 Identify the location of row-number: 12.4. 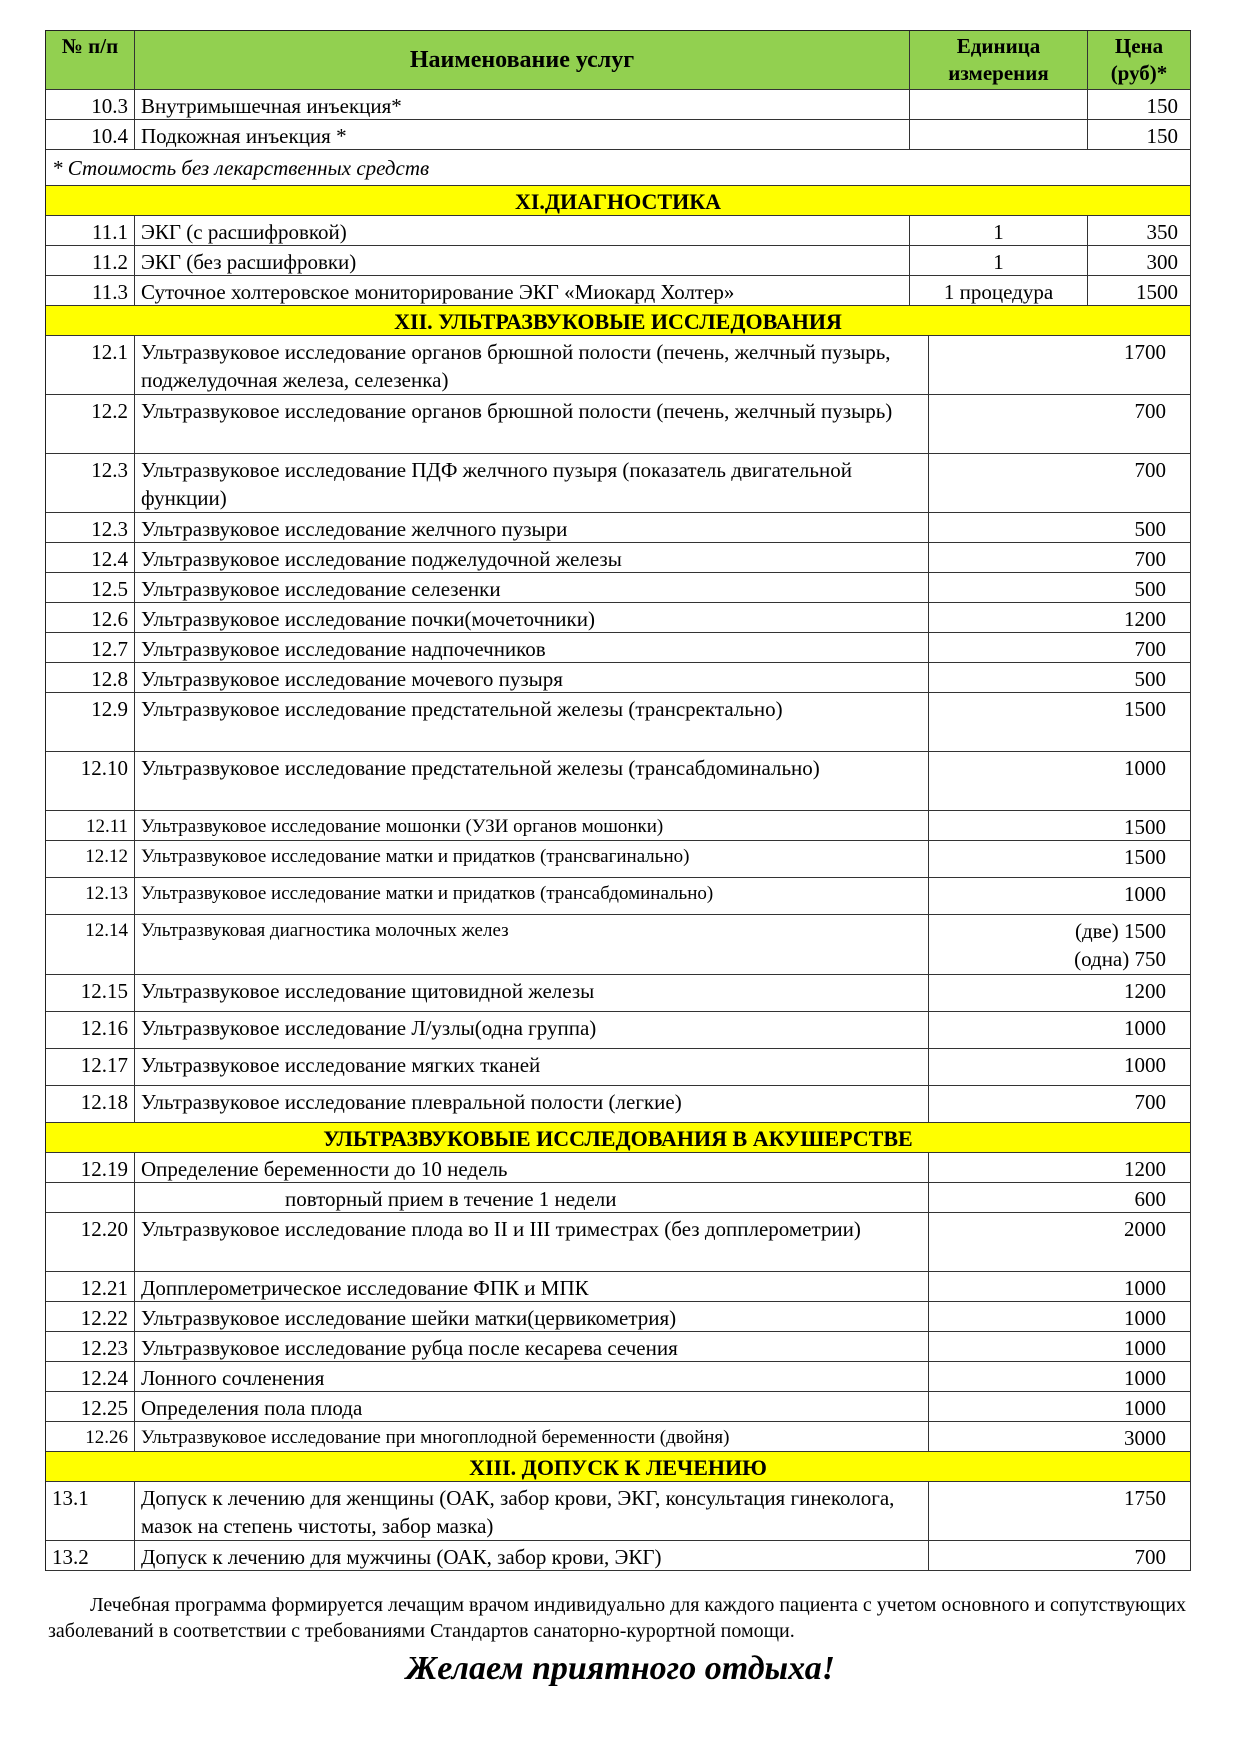
(90, 557).